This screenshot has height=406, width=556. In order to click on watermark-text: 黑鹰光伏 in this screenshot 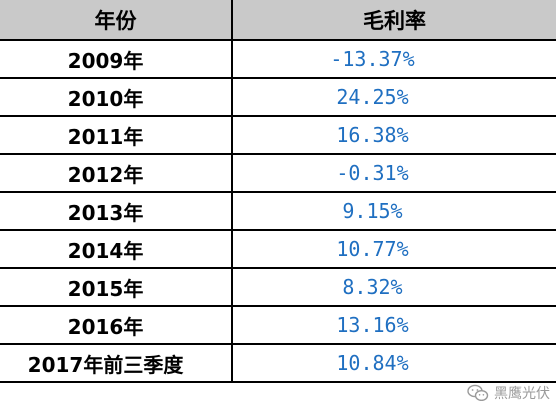, I will do `click(522, 394)`.